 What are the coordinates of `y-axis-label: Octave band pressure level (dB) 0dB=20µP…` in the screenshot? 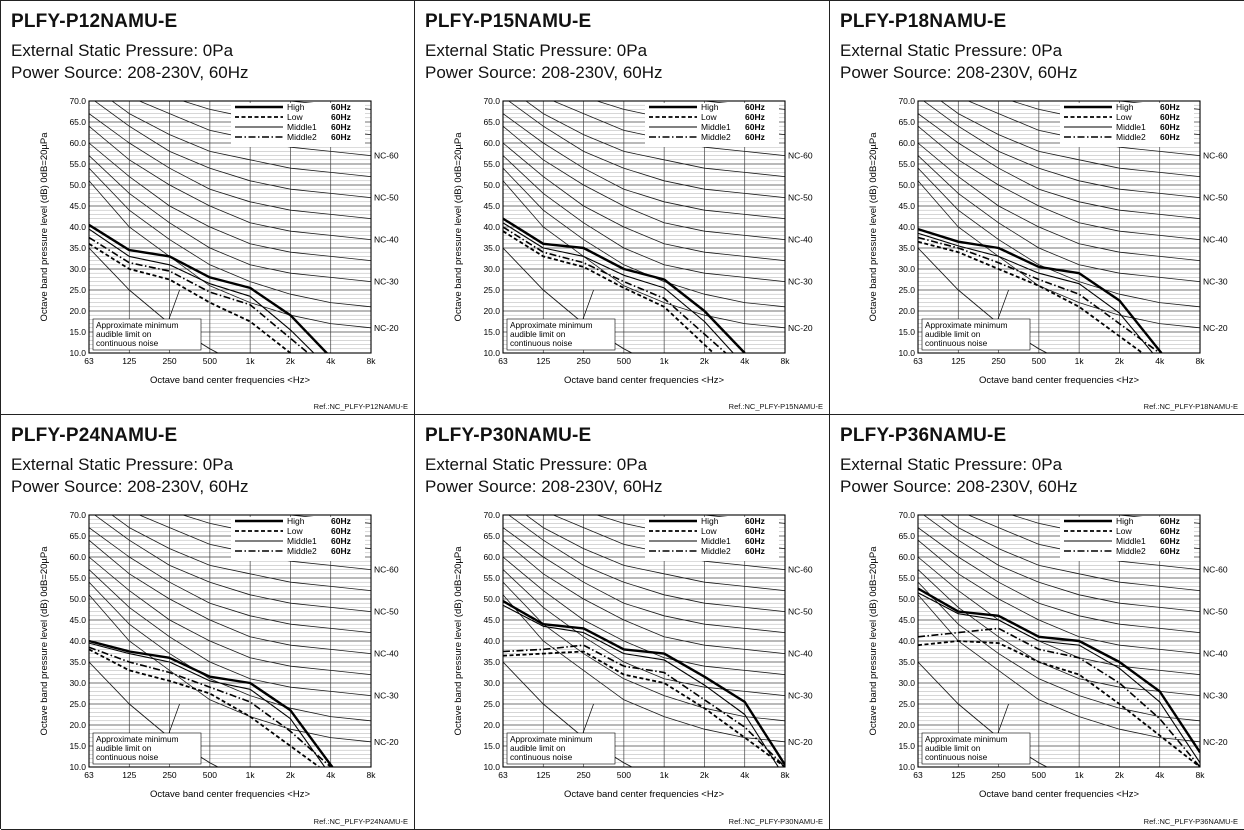 It's located at (44, 641).